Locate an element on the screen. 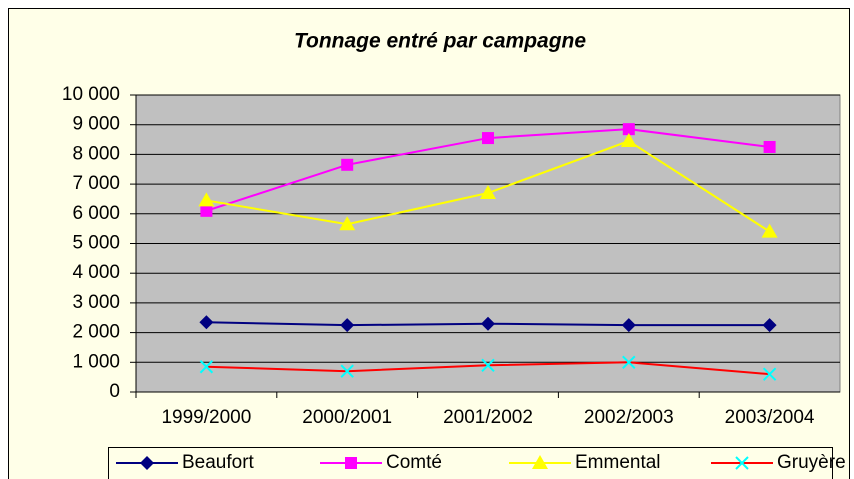 This screenshot has width=854, height=479. legend-label: Gruyère is located at coordinates (811, 462).